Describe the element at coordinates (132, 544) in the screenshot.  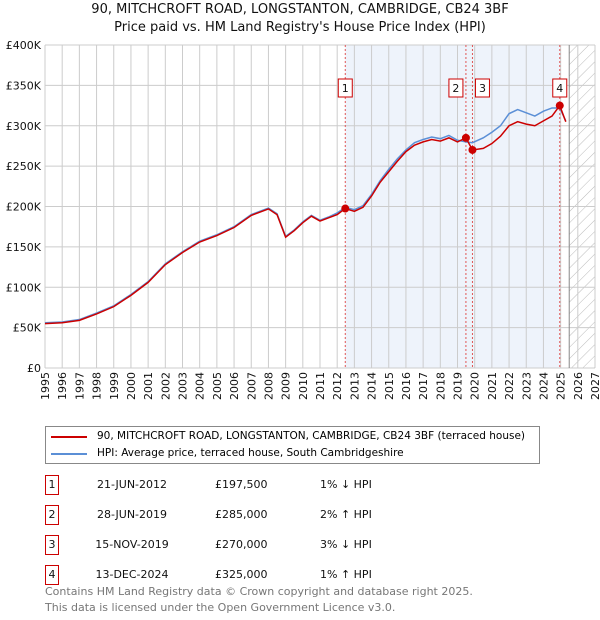
I see `sale-date: 15-NOV-2019` at that location.